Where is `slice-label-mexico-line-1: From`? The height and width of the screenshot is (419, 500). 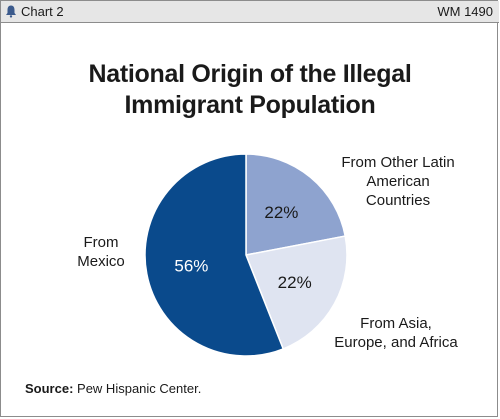
slice-label-mexico-line-1: From is located at coordinates (101, 242).